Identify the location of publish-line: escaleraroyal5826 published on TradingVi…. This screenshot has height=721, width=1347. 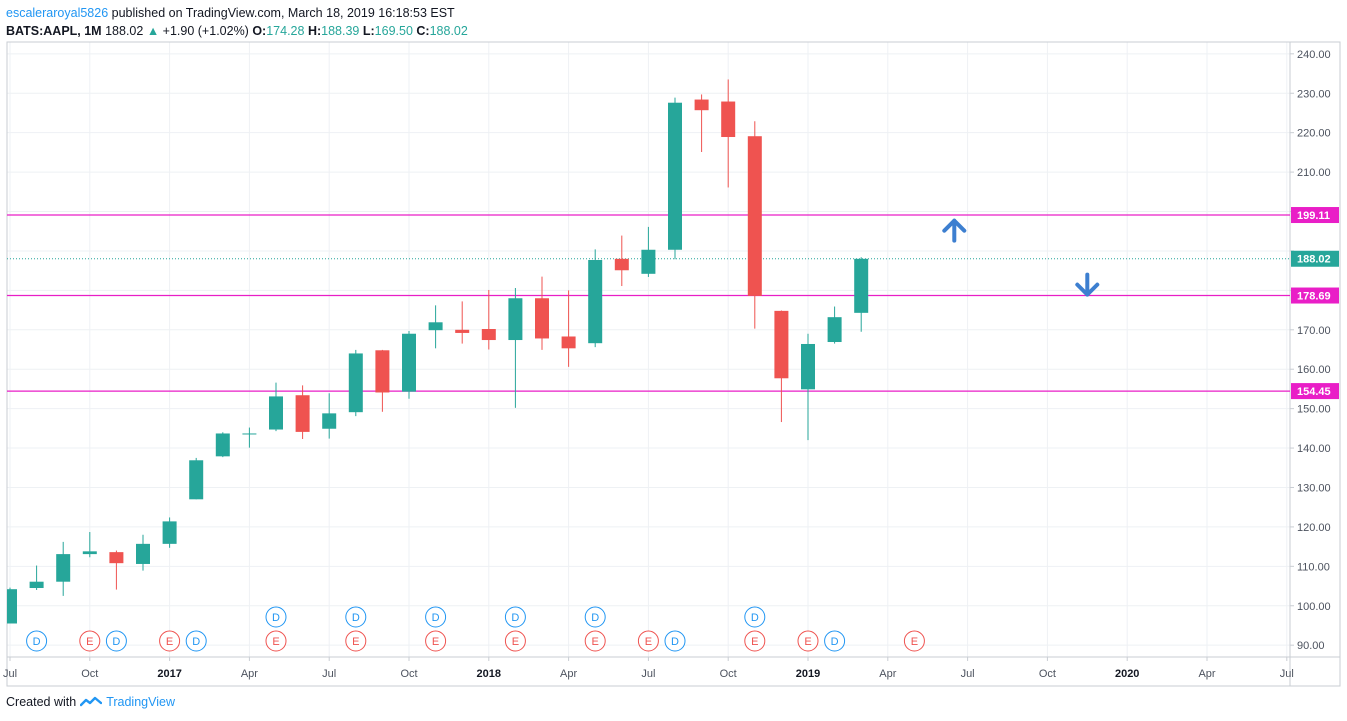
(237, 13).